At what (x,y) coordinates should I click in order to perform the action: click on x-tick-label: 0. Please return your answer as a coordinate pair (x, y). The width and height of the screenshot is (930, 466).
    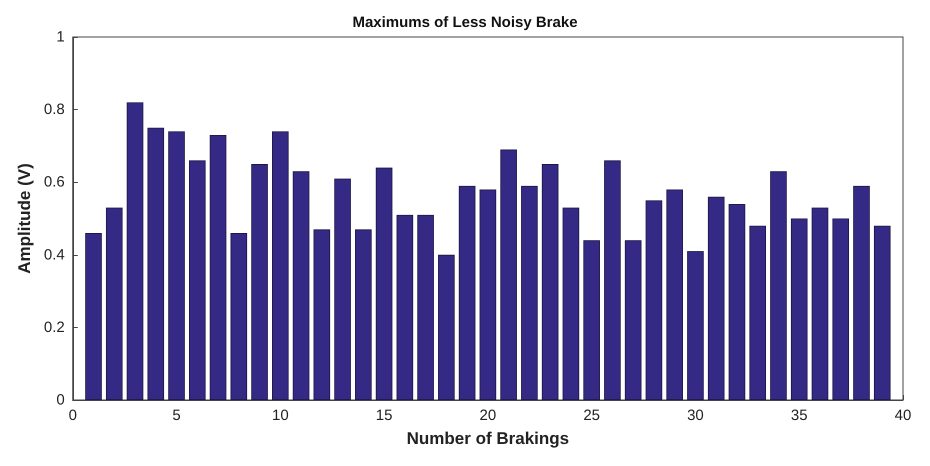
    Looking at the image, I should click on (72, 415).